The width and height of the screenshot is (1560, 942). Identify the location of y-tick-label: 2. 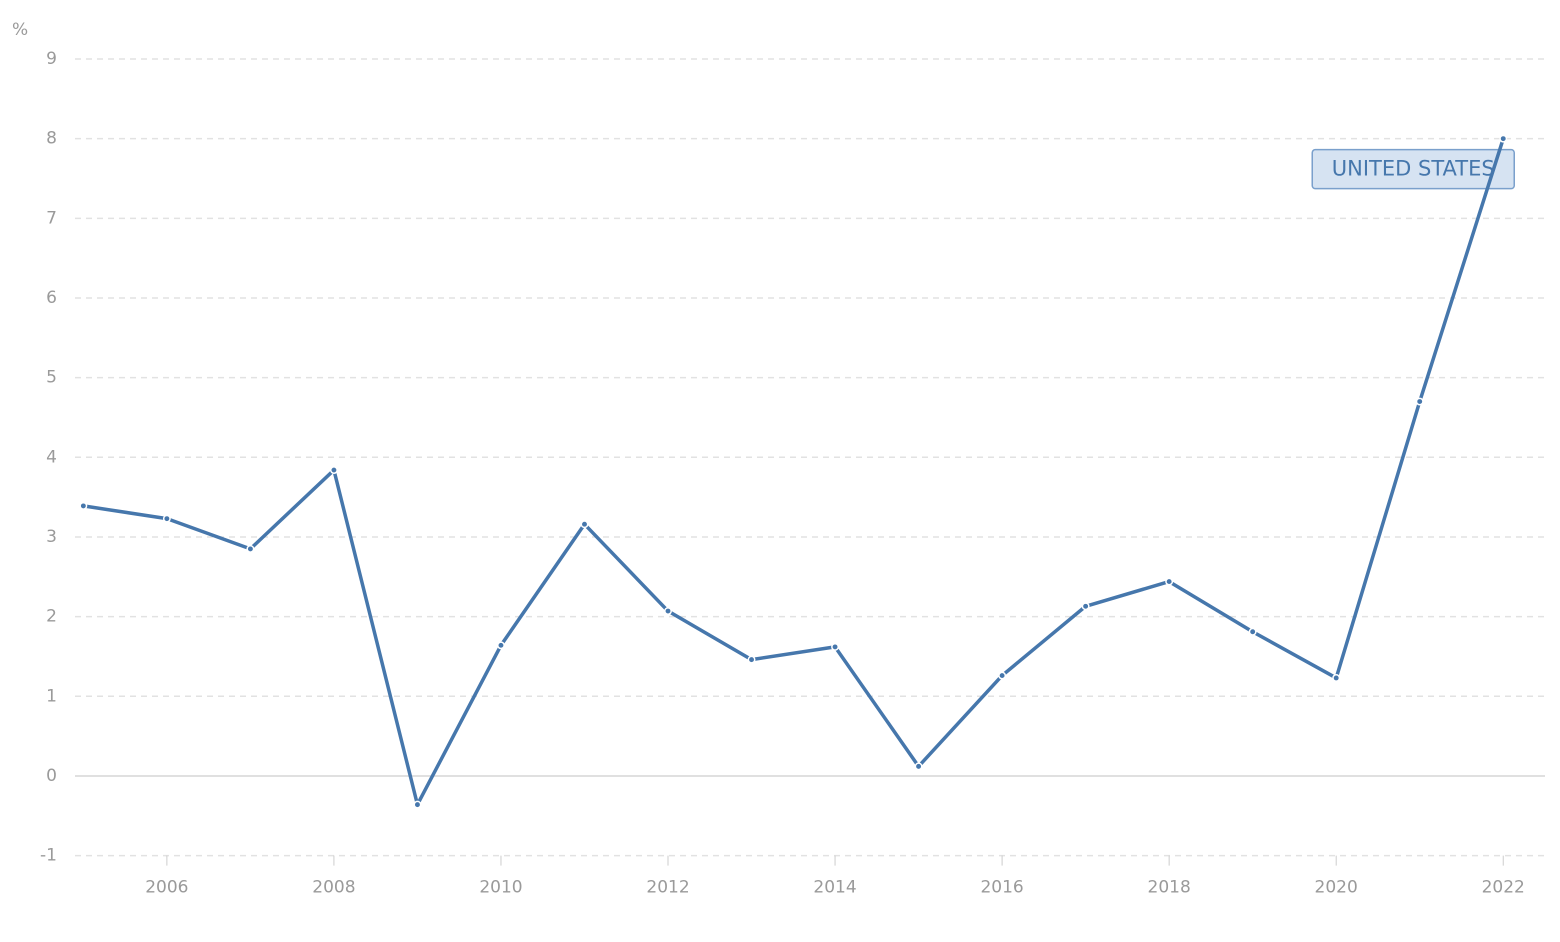
(51, 617).